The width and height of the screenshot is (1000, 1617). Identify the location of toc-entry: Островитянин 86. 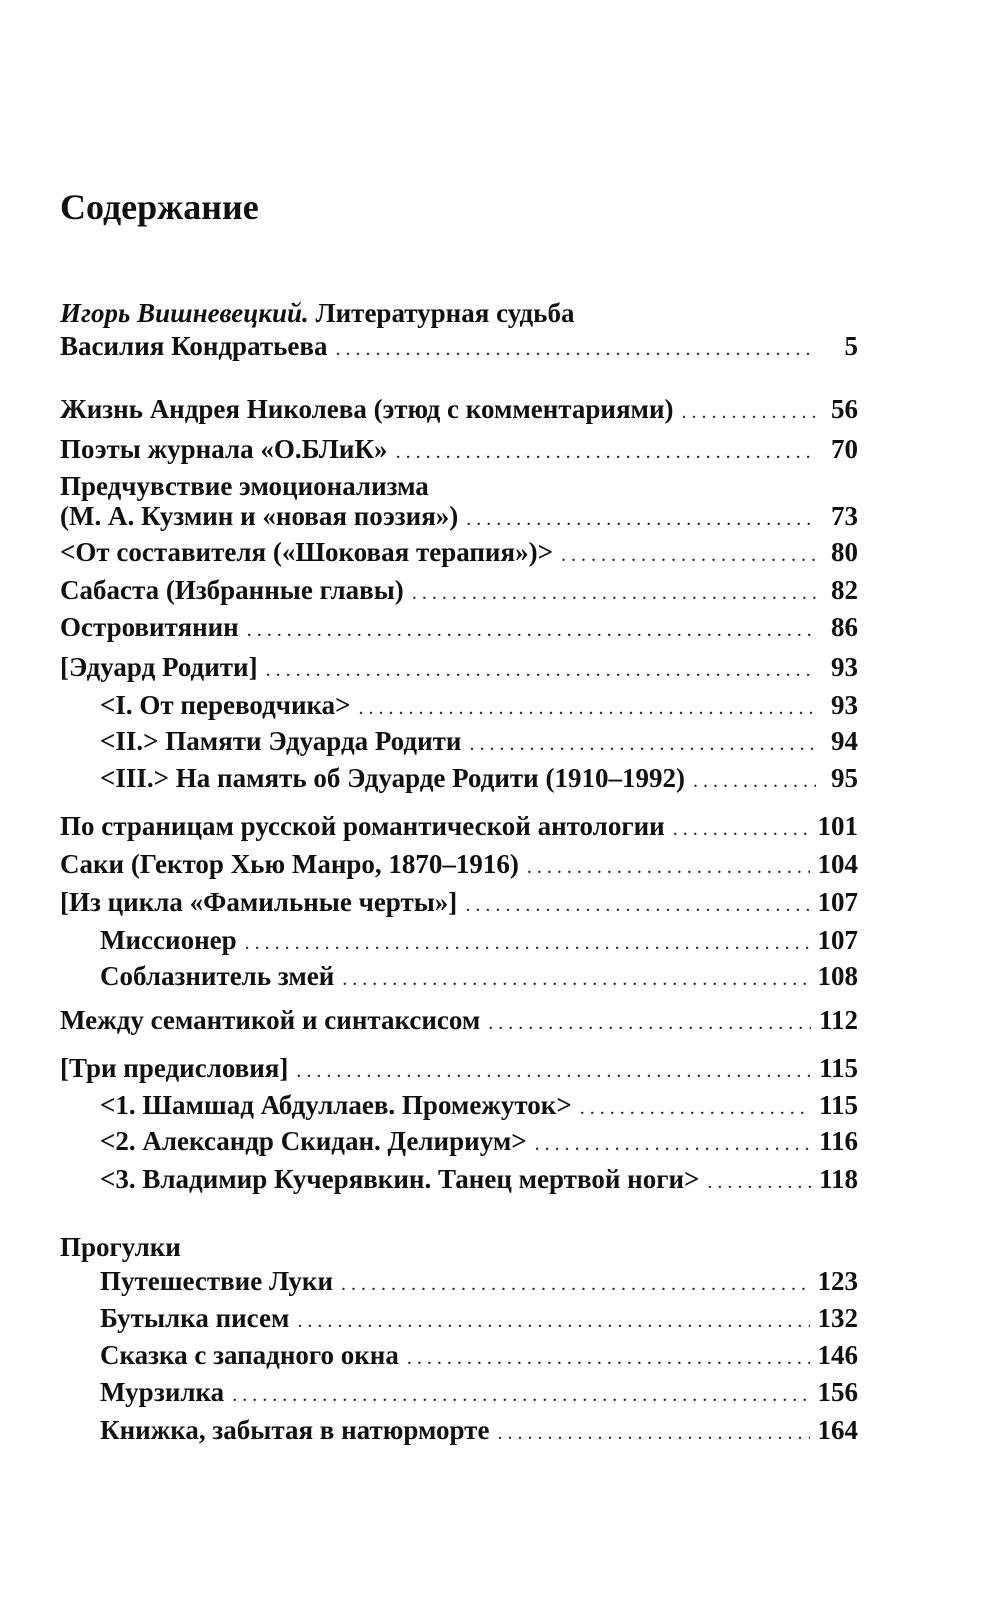
(459, 628).